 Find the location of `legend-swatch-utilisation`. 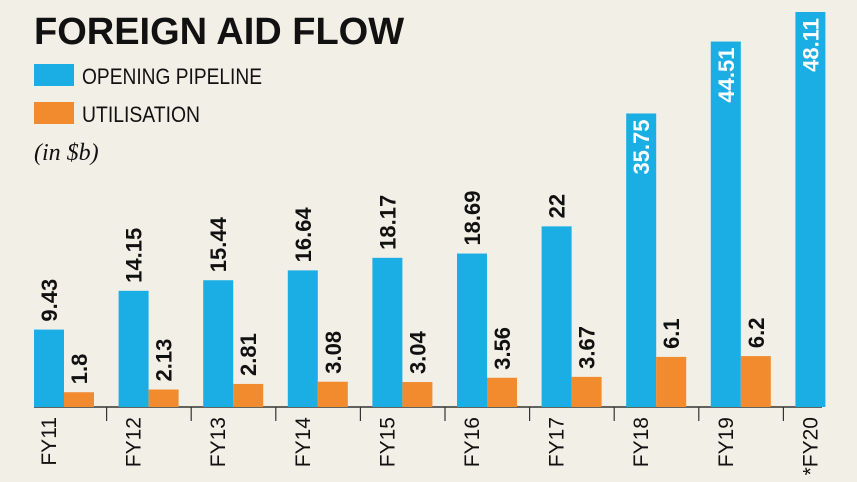

legend-swatch-utilisation is located at coordinates (54, 113).